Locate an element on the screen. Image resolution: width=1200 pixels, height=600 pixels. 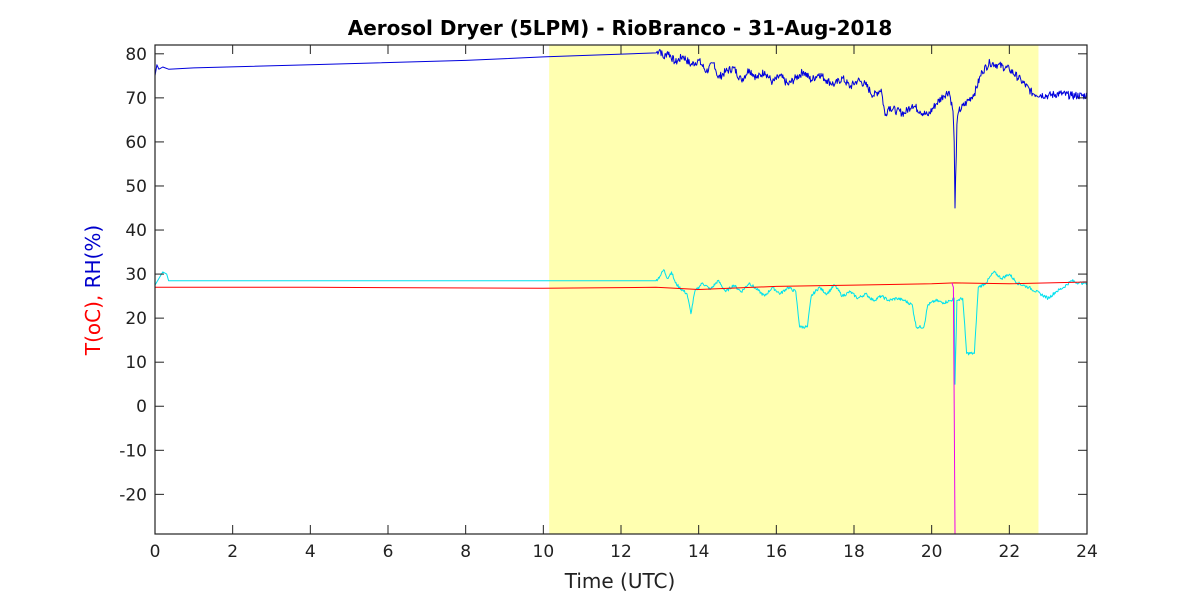
y-tick-label: 20 is located at coordinates (136, 319).